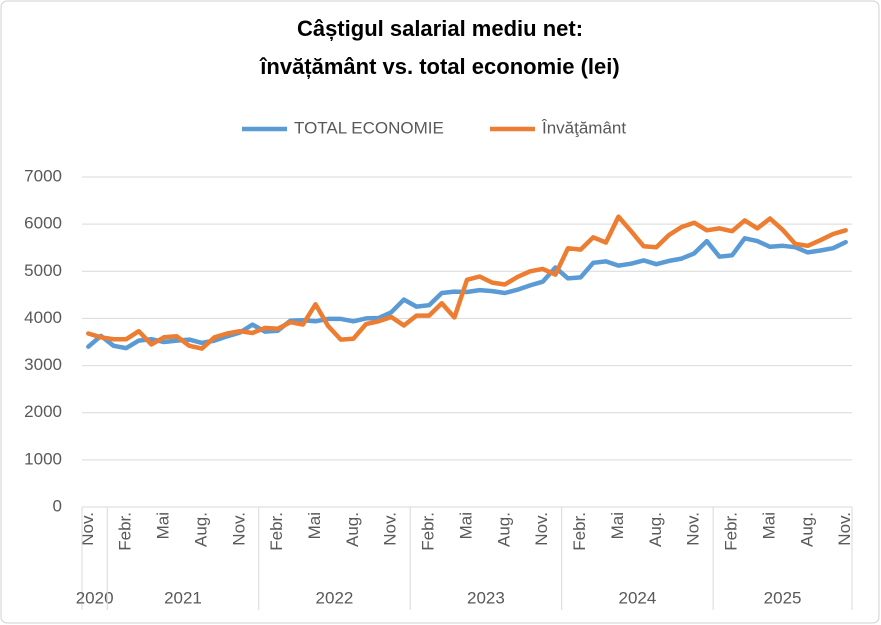  I want to click on legend-label: Învăţământ, so click(583, 127).